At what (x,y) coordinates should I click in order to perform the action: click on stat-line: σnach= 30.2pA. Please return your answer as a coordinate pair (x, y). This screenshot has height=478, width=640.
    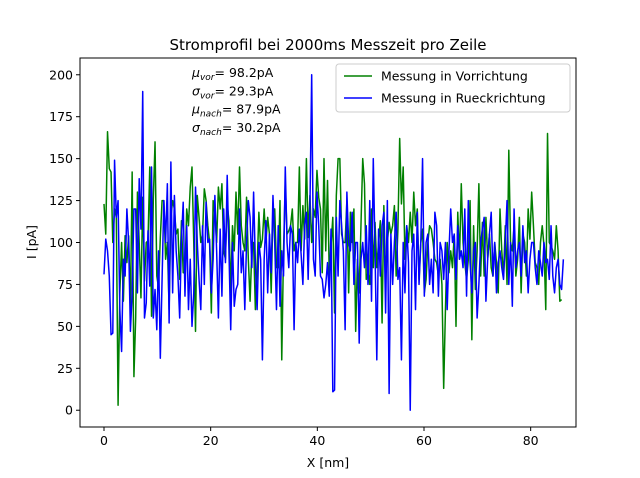
    Looking at the image, I should click on (236, 129).